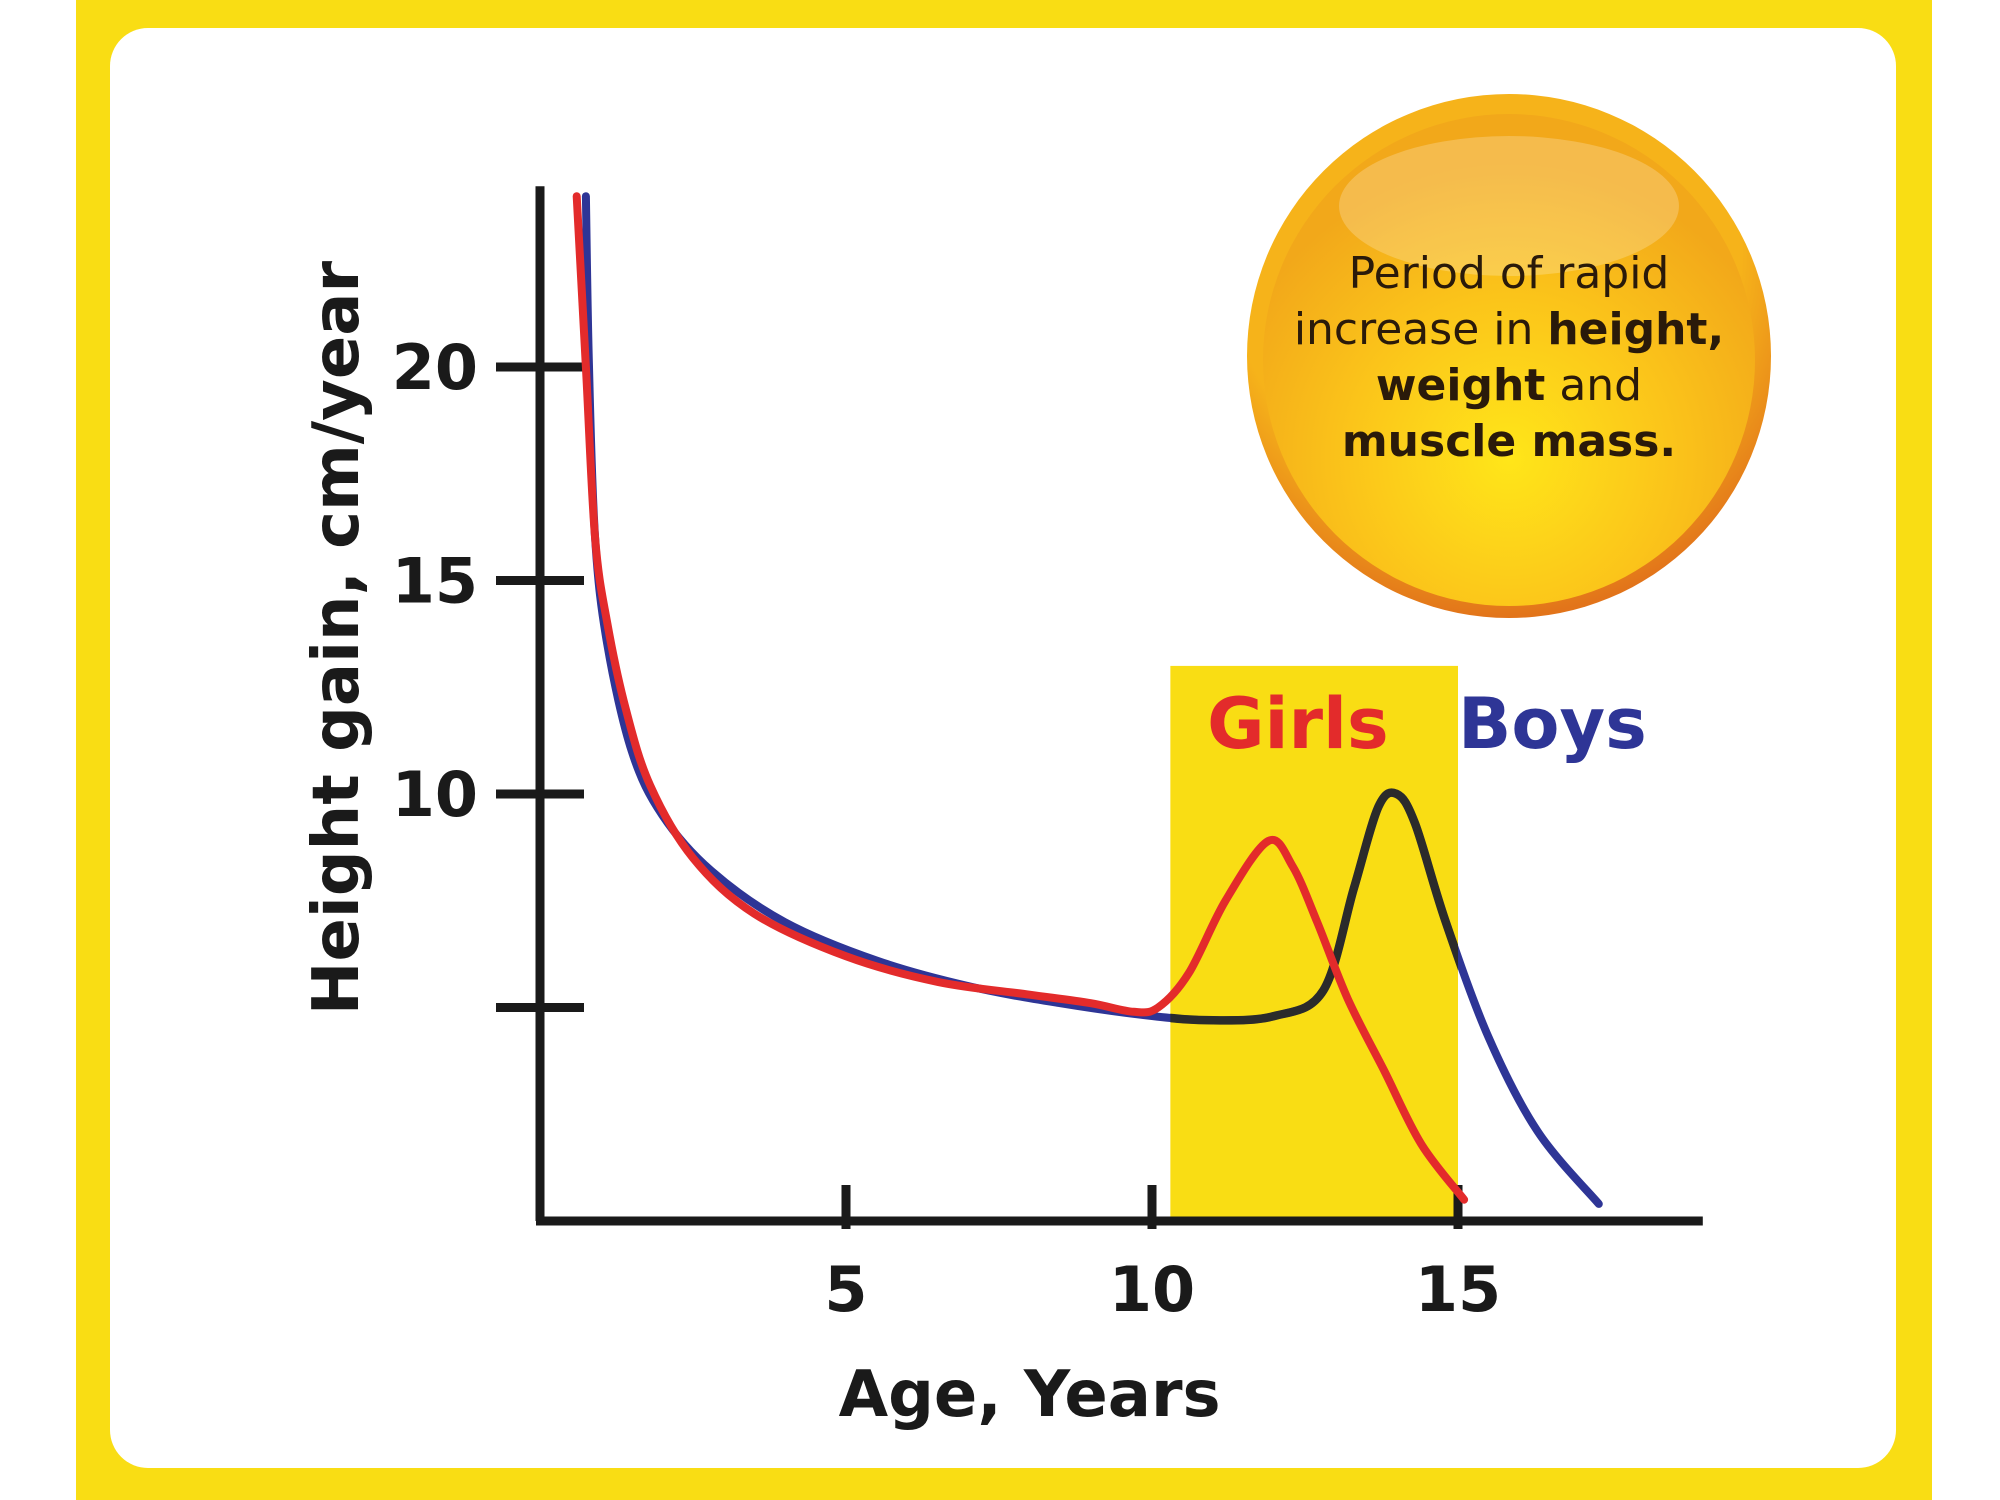 The height and width of the screenshot is (1500, 2000). What do you see at coordinates (1635, 329) in the screenshot?
I see `callout-text-segment: height,` at bounding box center [1635, 329].